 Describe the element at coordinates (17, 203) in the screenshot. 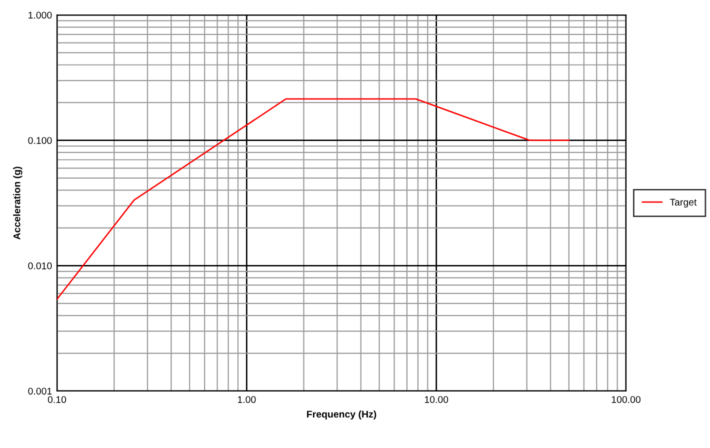

I see `y-axis-title: Acceleration (g)` at that location.